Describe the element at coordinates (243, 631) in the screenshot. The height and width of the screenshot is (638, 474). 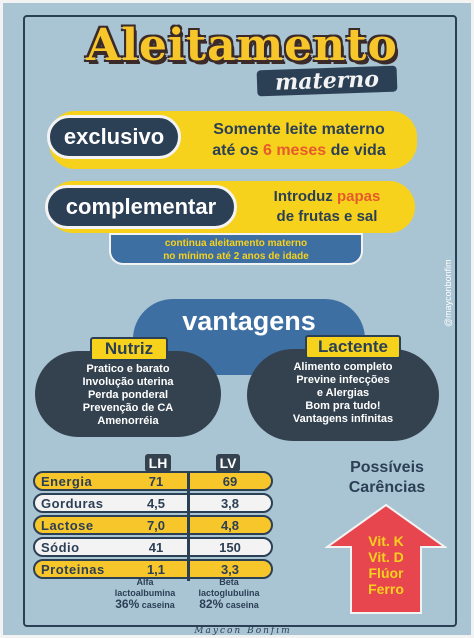
I see `author-signature: Maycon Bonfim` at that location.